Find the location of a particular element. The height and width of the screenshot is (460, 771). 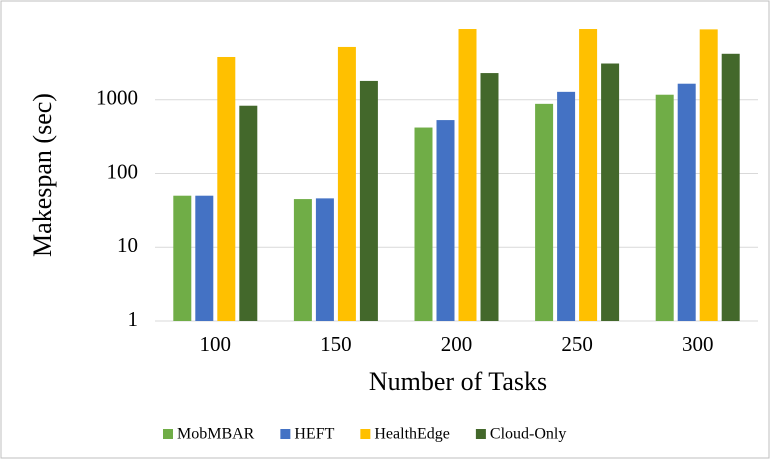

x-tick-label: 250 is located at coordinates (577, 344).